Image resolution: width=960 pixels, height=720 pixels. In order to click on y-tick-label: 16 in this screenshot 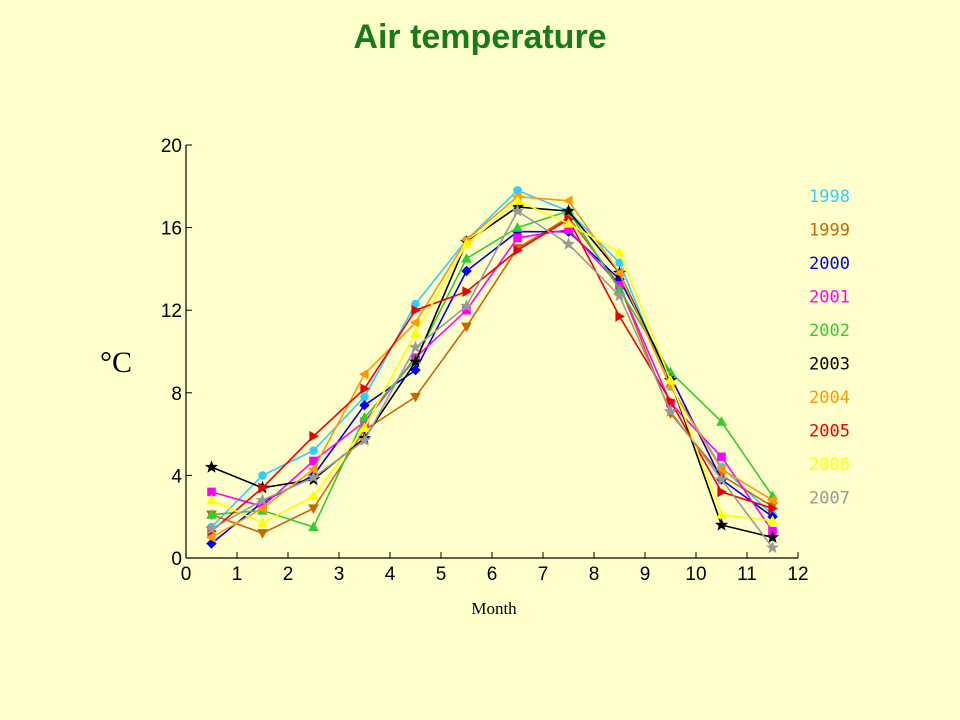, I will do `click(171, 229)`.